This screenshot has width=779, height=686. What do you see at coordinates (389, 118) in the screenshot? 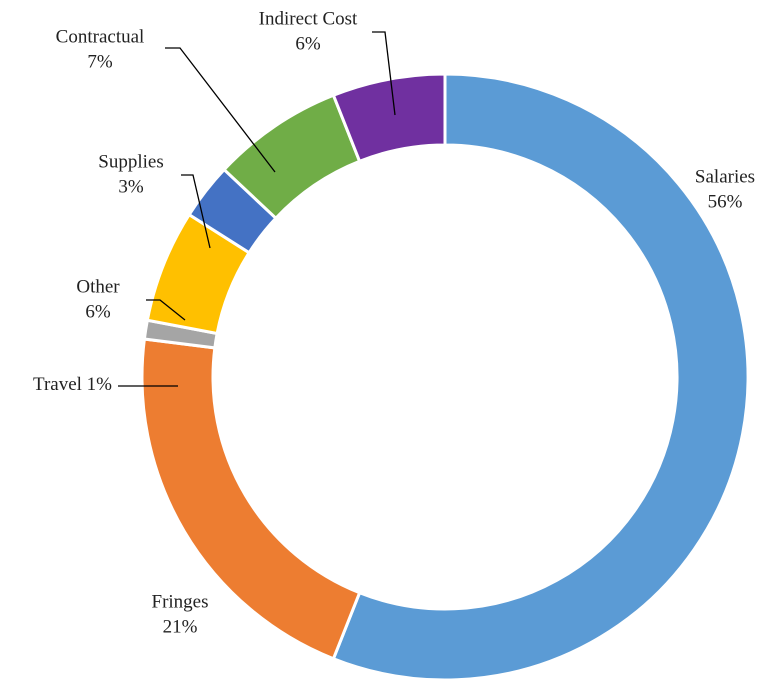
I see `slice` at bounding box center [389, 118].